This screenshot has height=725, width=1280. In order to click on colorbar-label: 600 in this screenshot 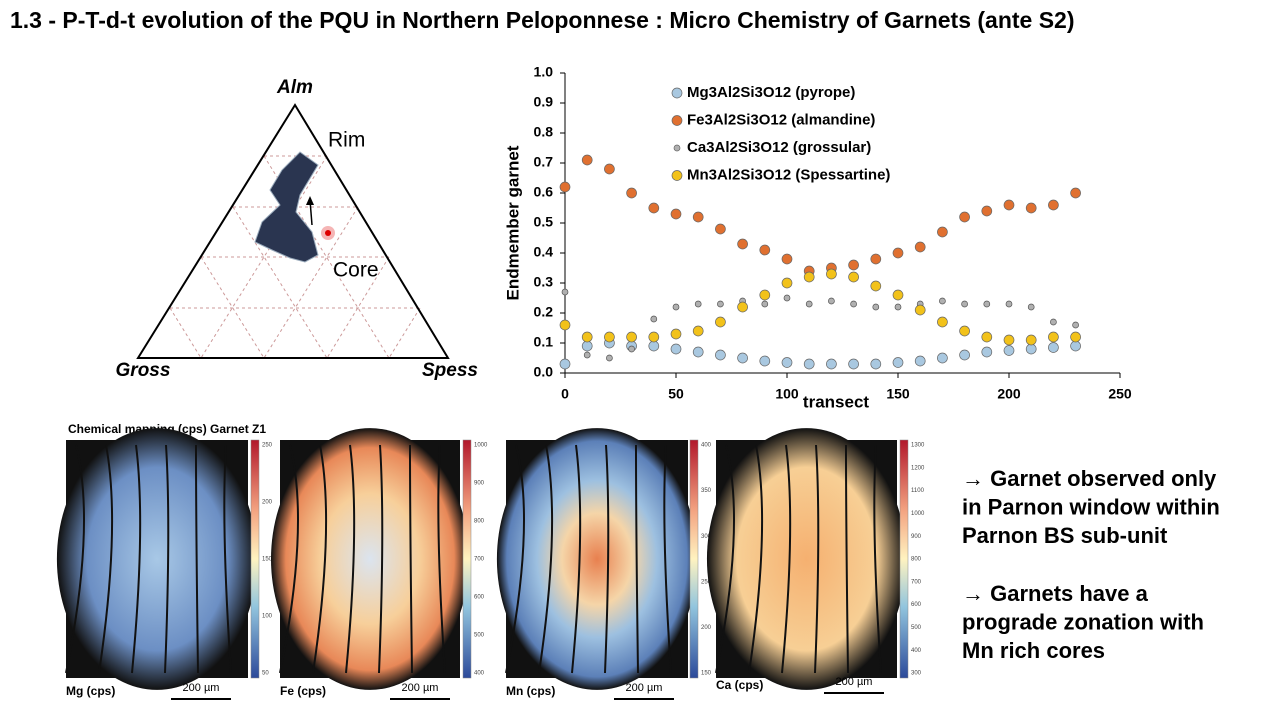, I will do `click(916, 605)`.